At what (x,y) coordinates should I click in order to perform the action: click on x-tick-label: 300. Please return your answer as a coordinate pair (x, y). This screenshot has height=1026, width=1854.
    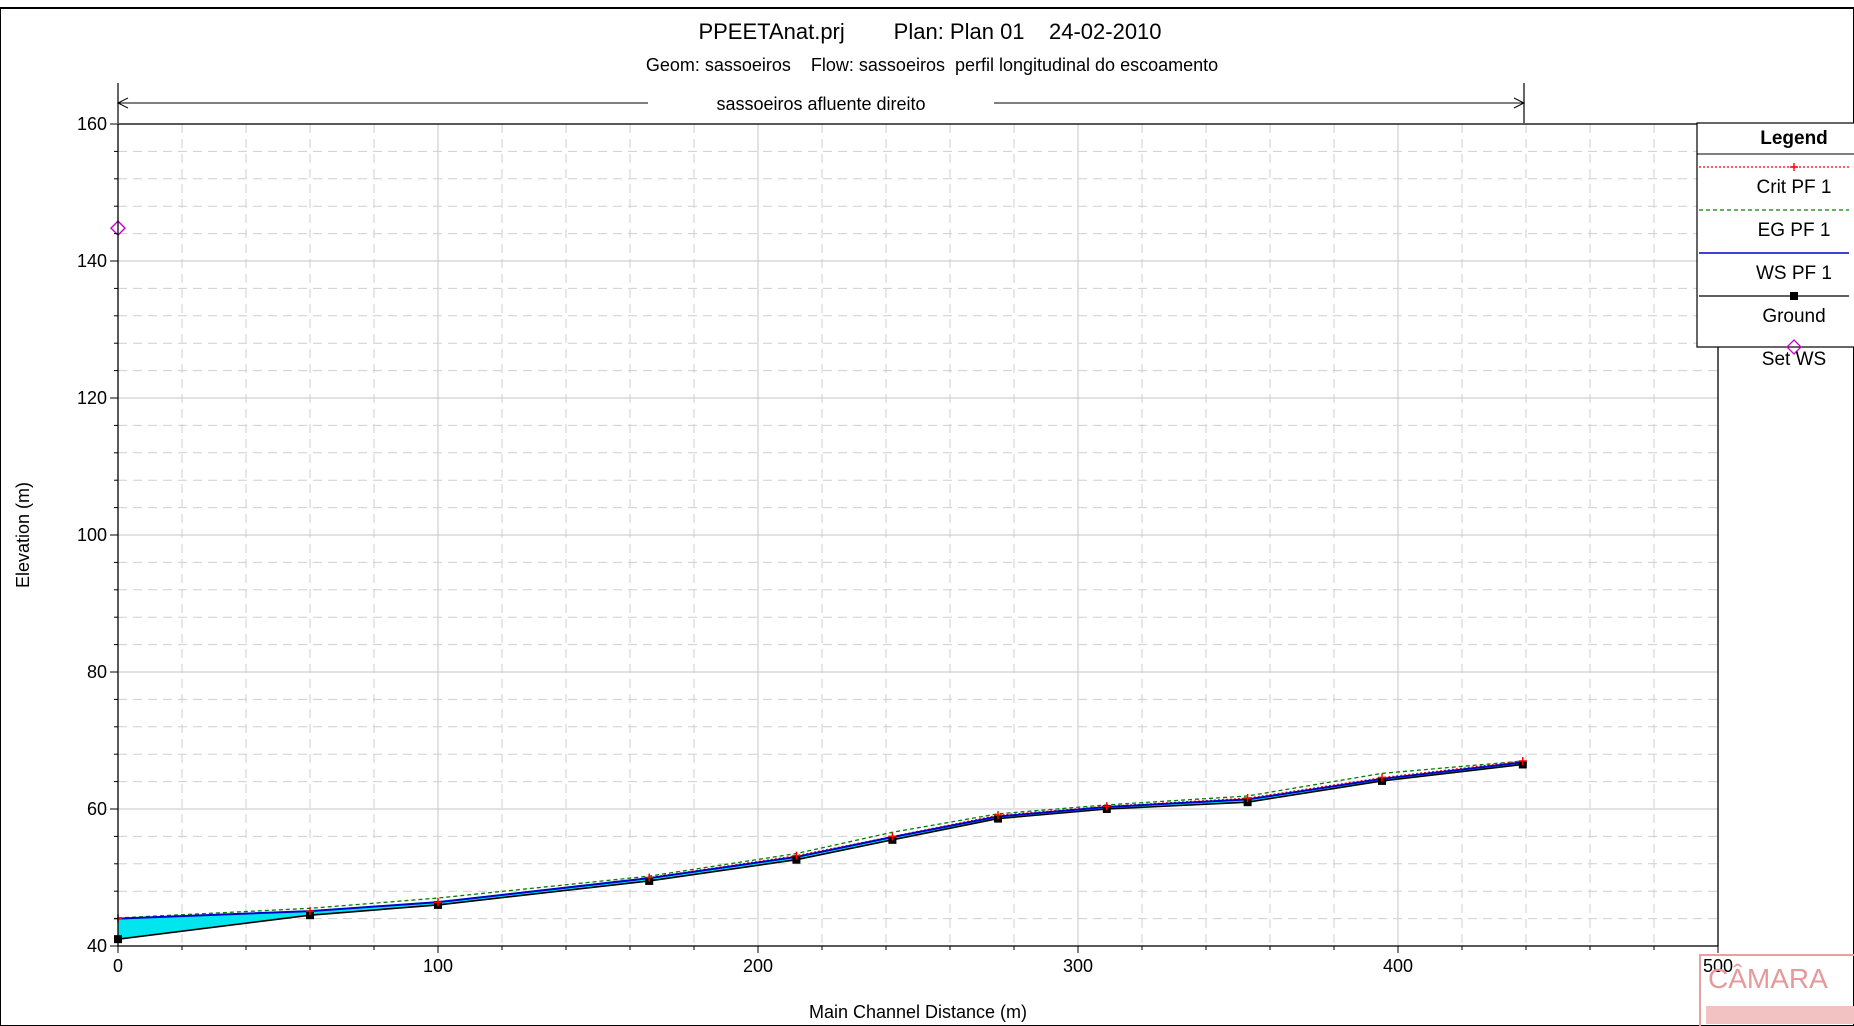
    Looking at the image, I should click on (1078, 966).